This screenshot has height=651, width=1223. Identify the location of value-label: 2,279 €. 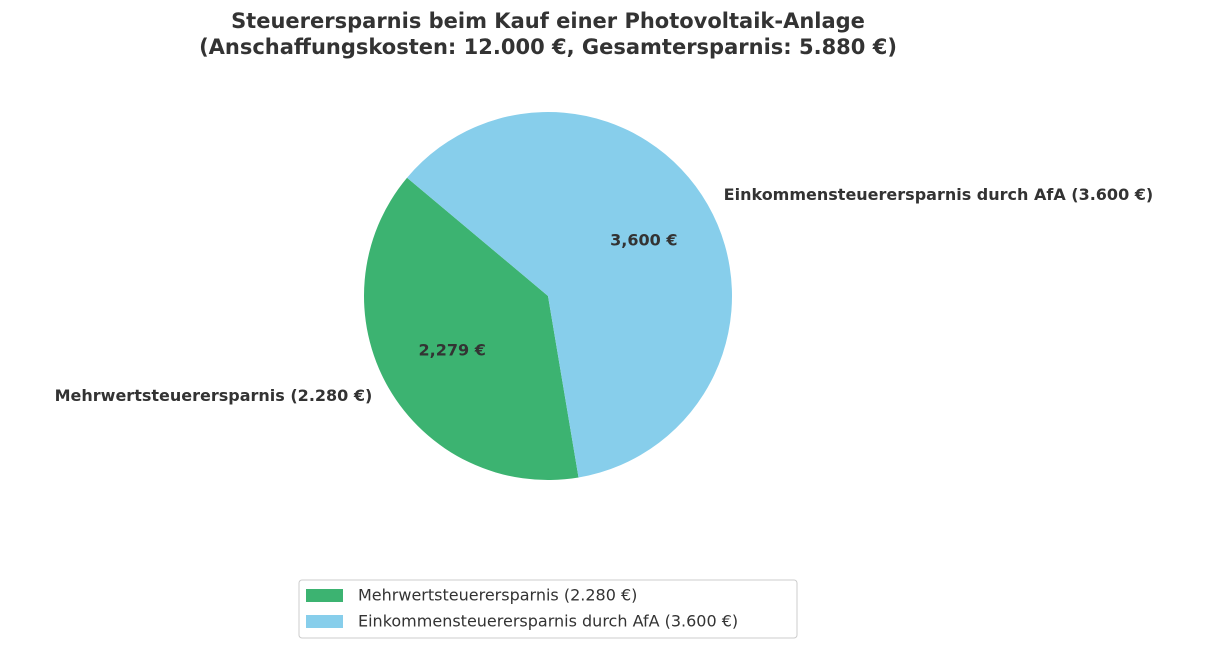
(452, 349).